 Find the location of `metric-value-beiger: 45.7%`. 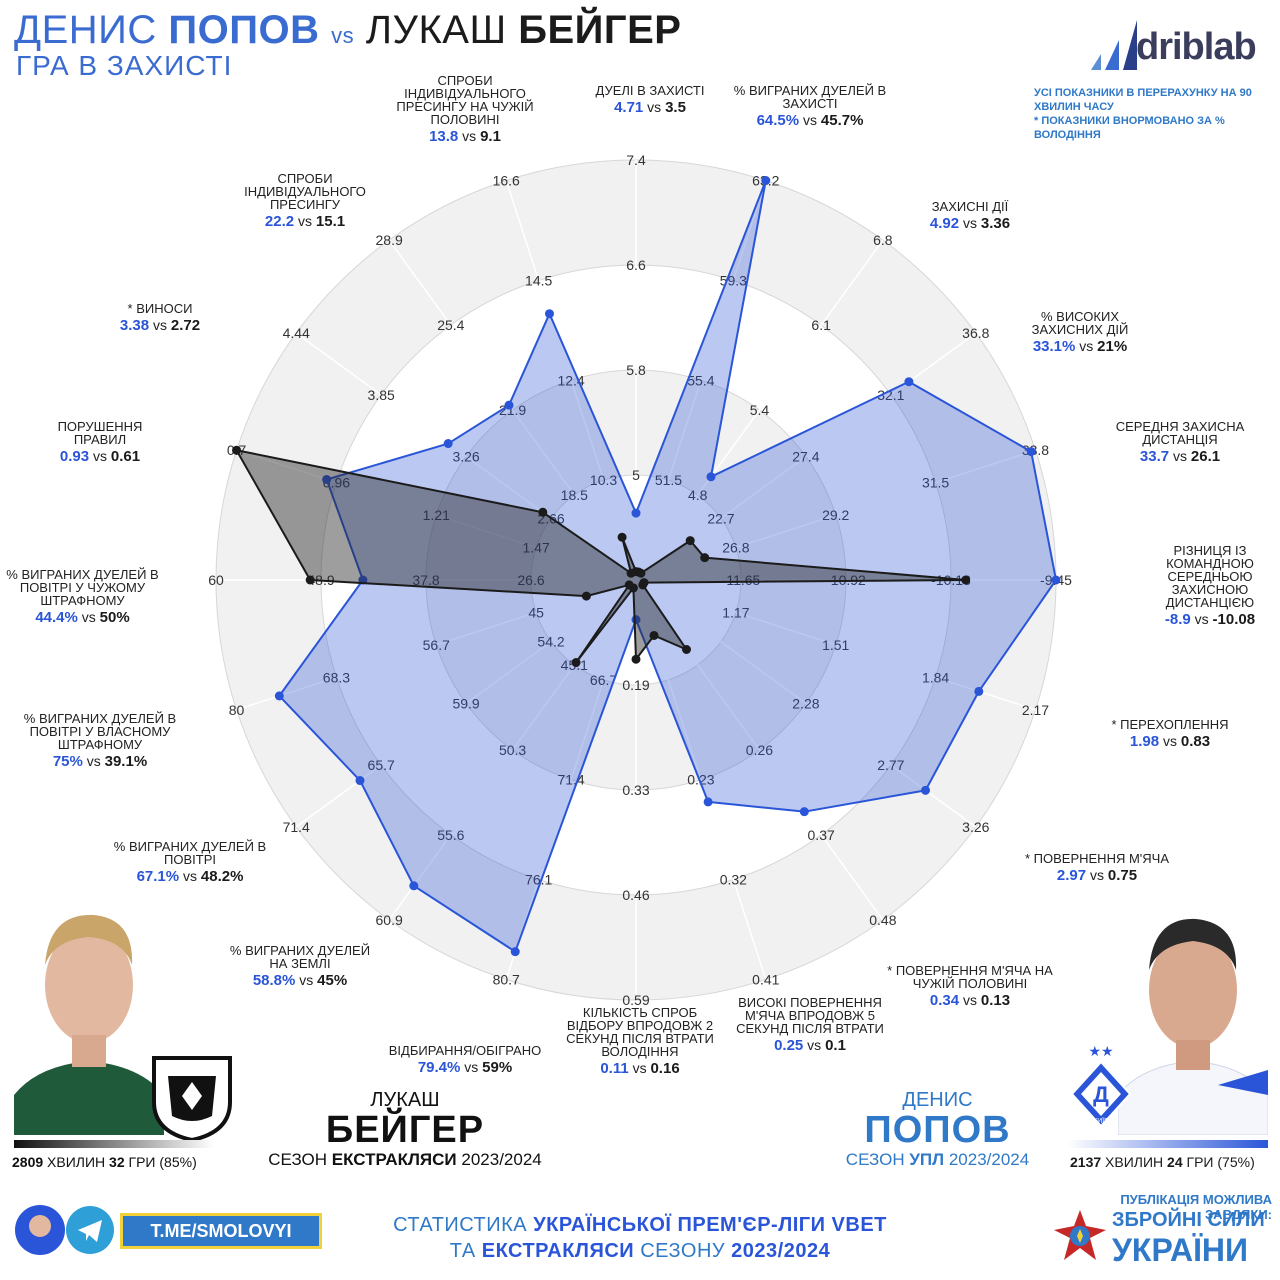

metric-value-beiger: 45.7% is located at coordinates (842, 120).